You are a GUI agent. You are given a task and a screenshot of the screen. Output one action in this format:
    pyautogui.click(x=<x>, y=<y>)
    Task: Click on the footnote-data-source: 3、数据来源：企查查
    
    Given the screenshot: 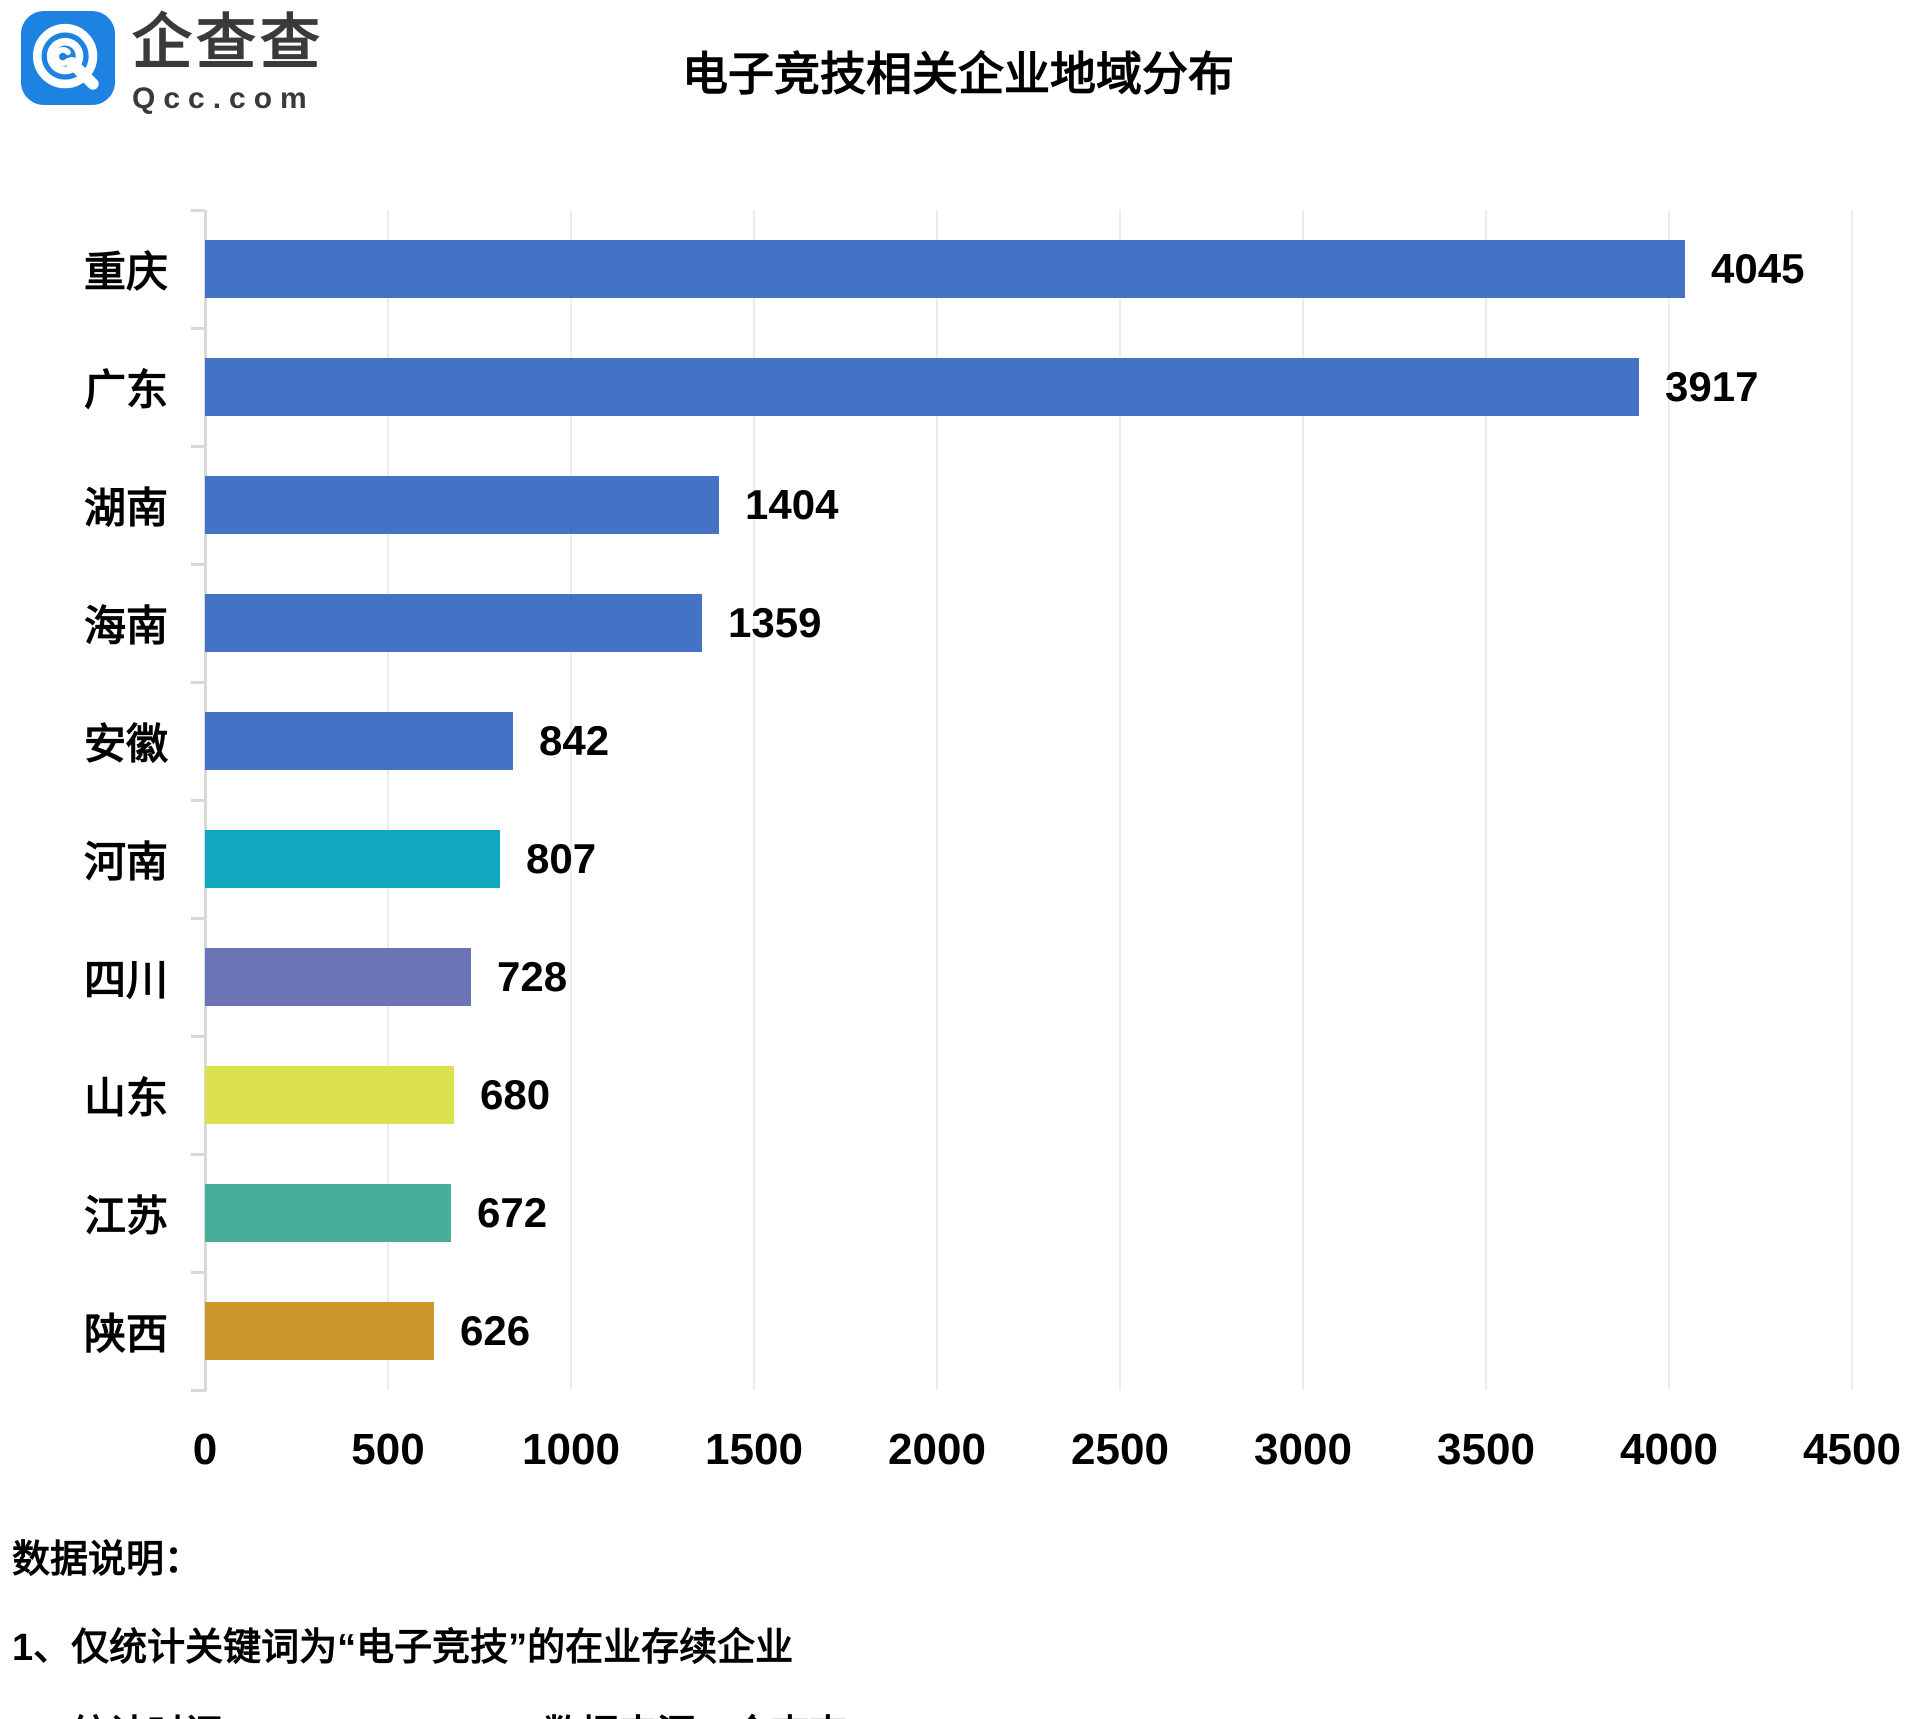 What is the action you would take?
    pyautogui.click(x=665, y=1716)
    